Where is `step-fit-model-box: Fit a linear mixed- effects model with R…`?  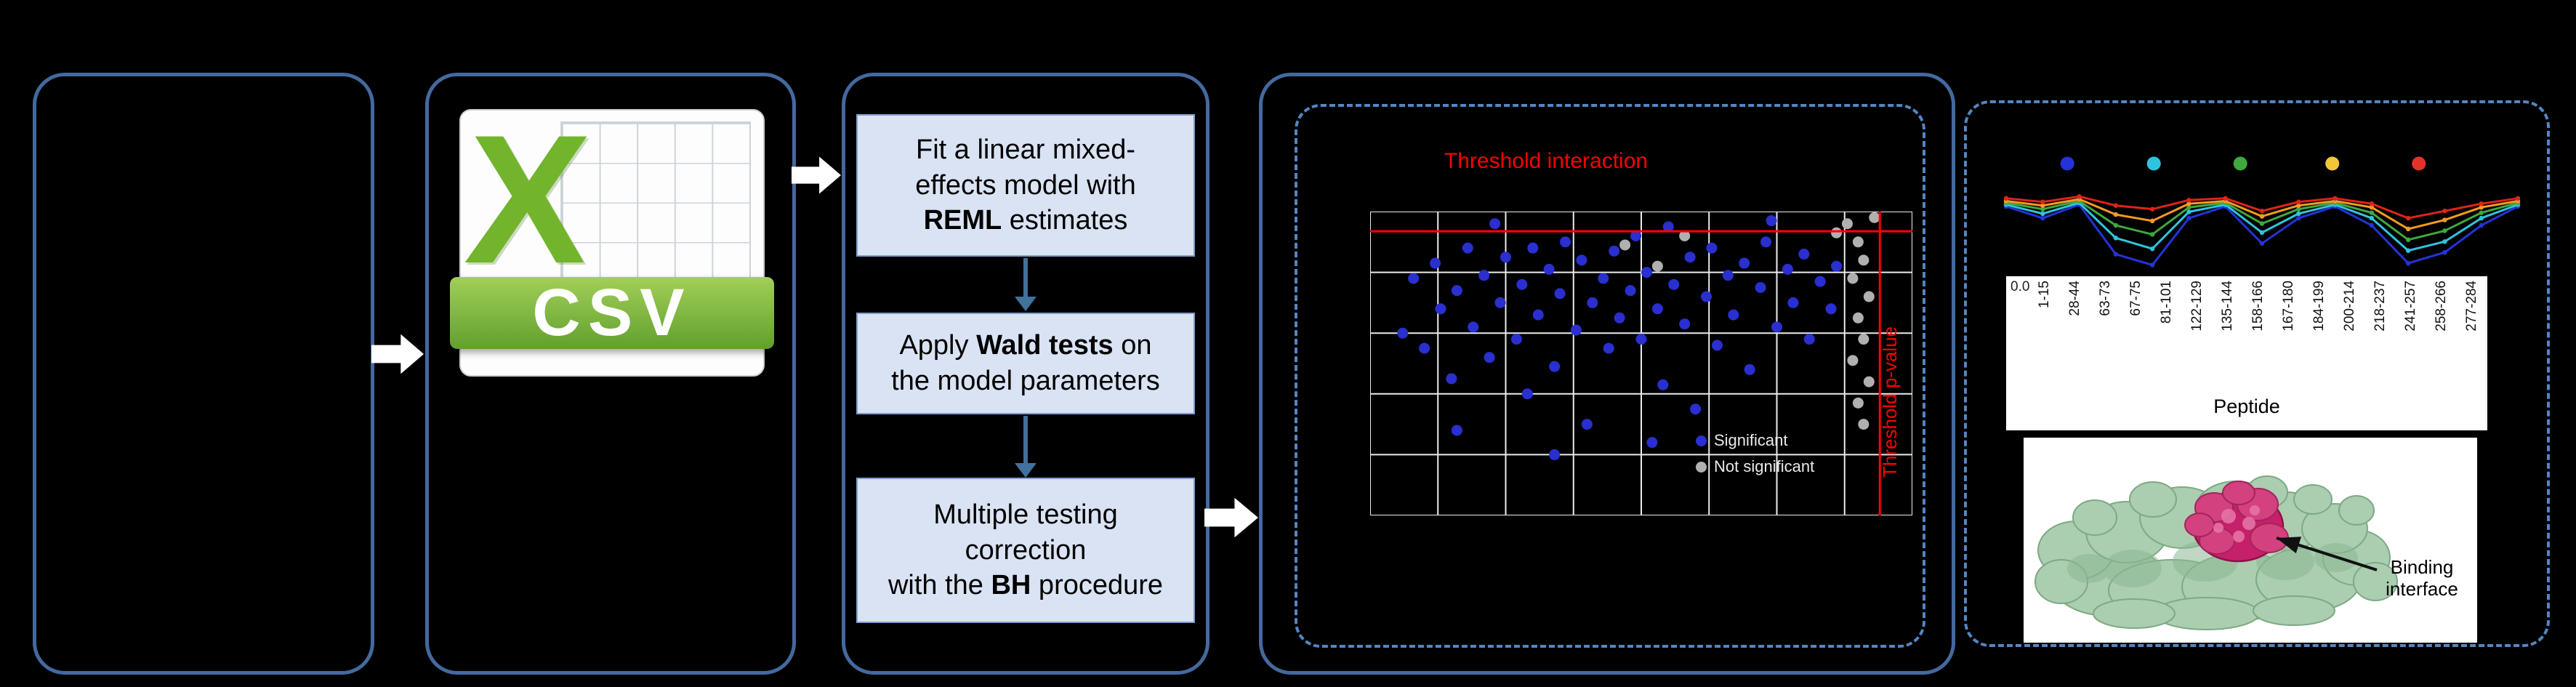 step-fit-model-box: Fit a linear mixed- effects model with R… is located at coordinates (1025, 185).